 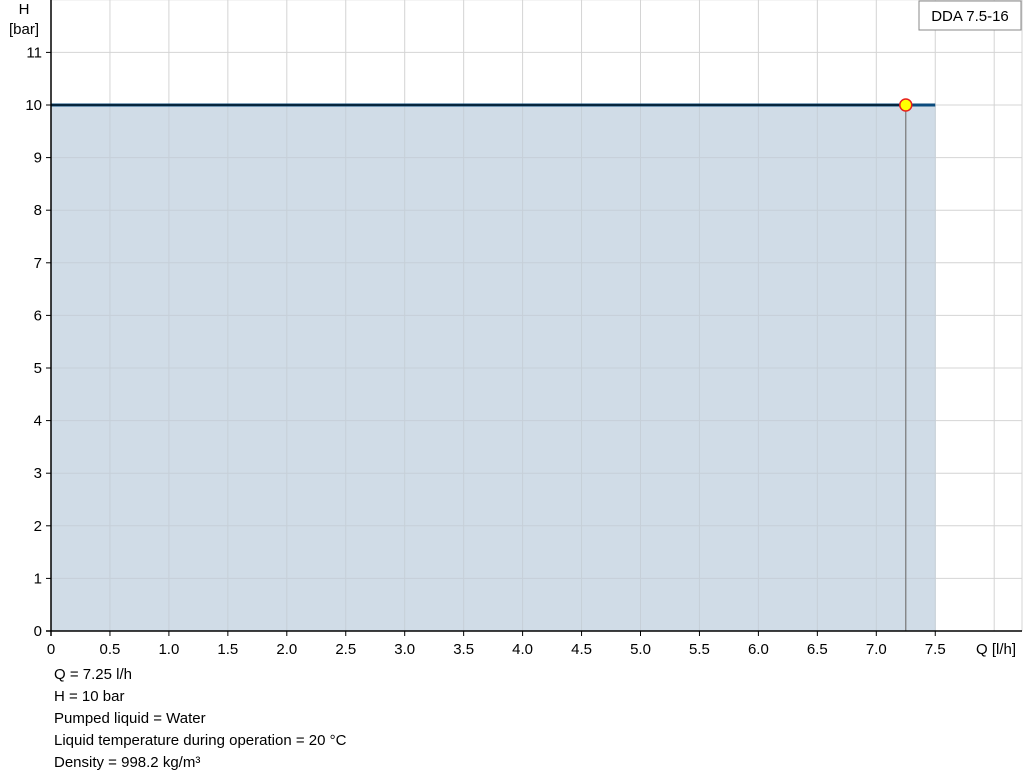 I want to click on y-tick-label: 2, so click(x=38, y=526).